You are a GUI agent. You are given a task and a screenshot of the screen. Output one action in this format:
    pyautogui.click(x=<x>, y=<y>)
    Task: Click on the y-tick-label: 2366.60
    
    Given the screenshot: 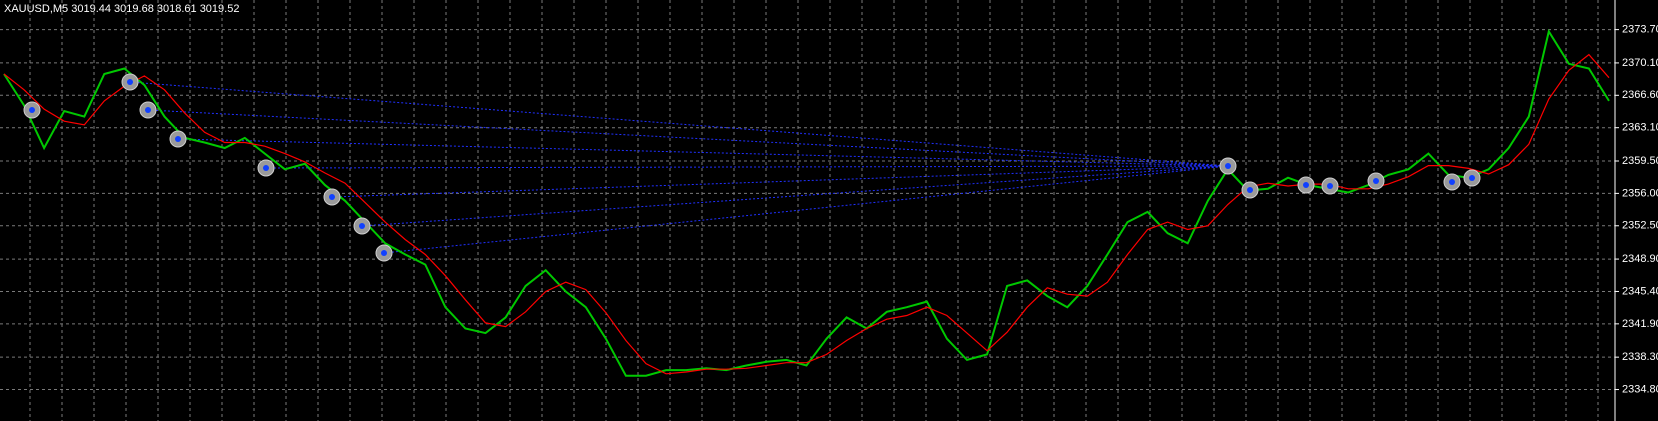 What is the action you would take?
    pyautogui.click(x=1640, y=95)
    